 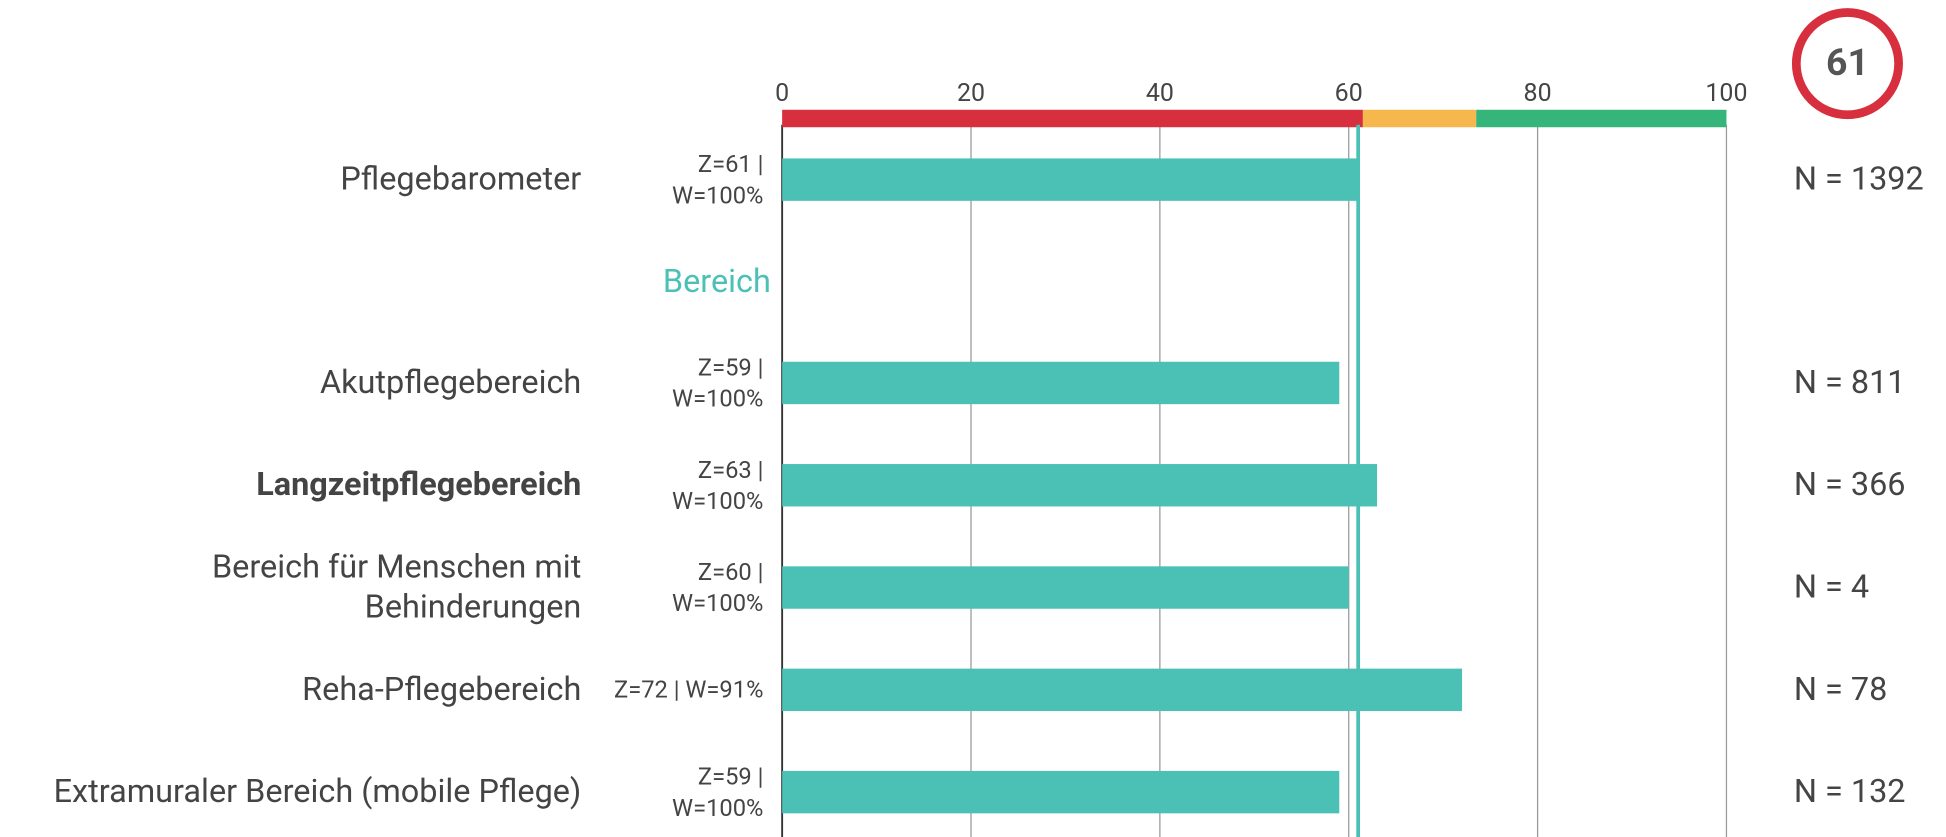 I want to click on x-tick-label: 20, so click(x=971, y=92).